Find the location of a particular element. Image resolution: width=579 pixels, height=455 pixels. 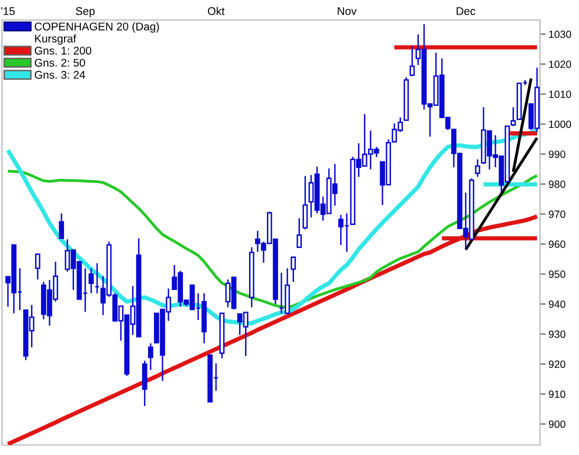

y-tick-label: 1000 is located at coordinates (560, 124).